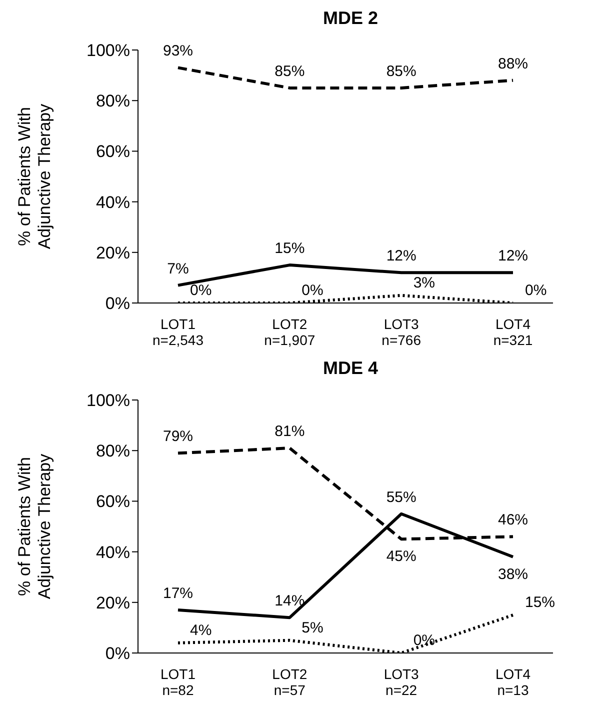 This screenshot has height=723, width=611. I want to click on data-label: 45%, so click(401, 557).